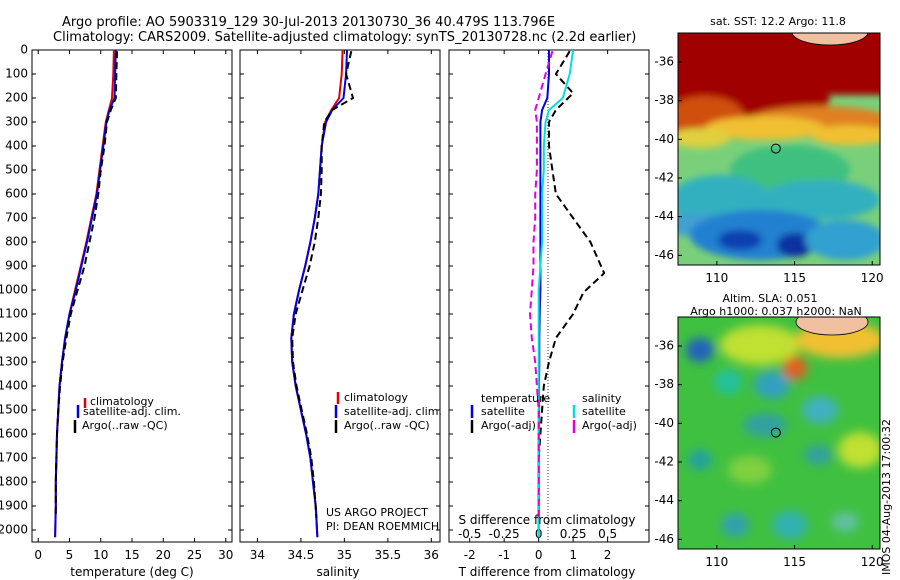 The width and height of the screenshot is (900, 580). I want to click on series-line-temperature-satellite, so click(543, 294).